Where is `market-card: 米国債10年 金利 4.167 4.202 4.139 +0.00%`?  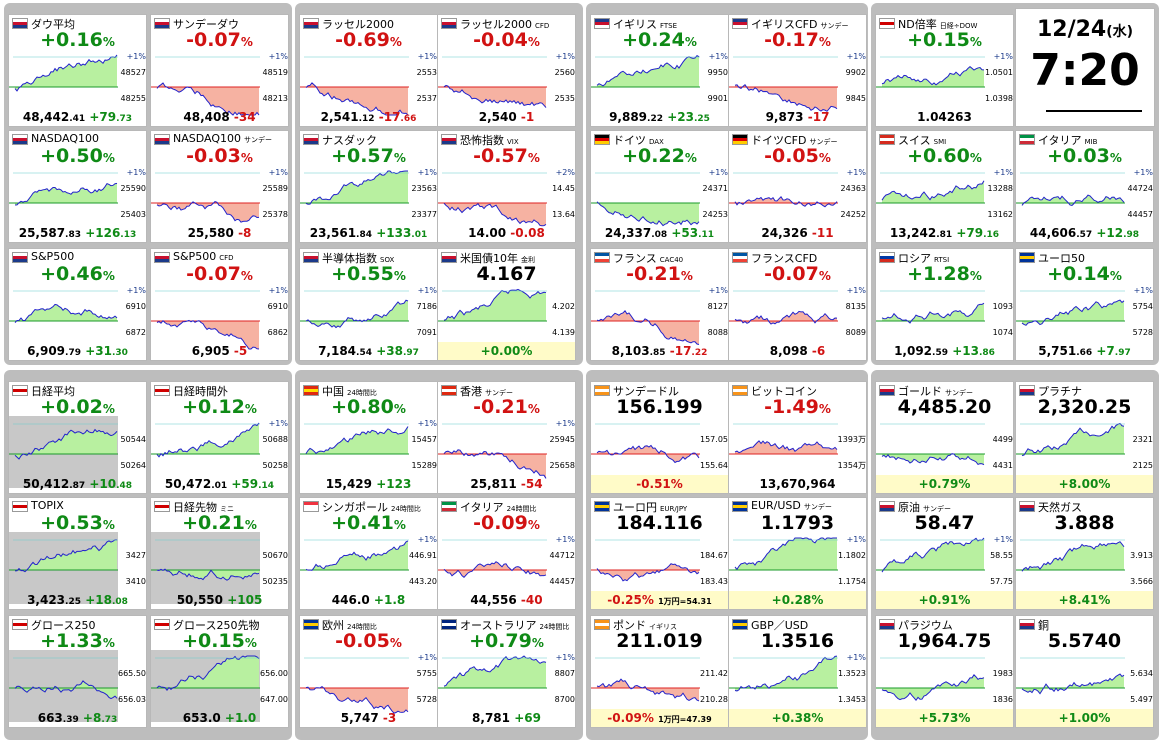 market-card: 米国債10年 金利 4.167 4.202 4.139 +0.00% is located at coordinates (506, 304).